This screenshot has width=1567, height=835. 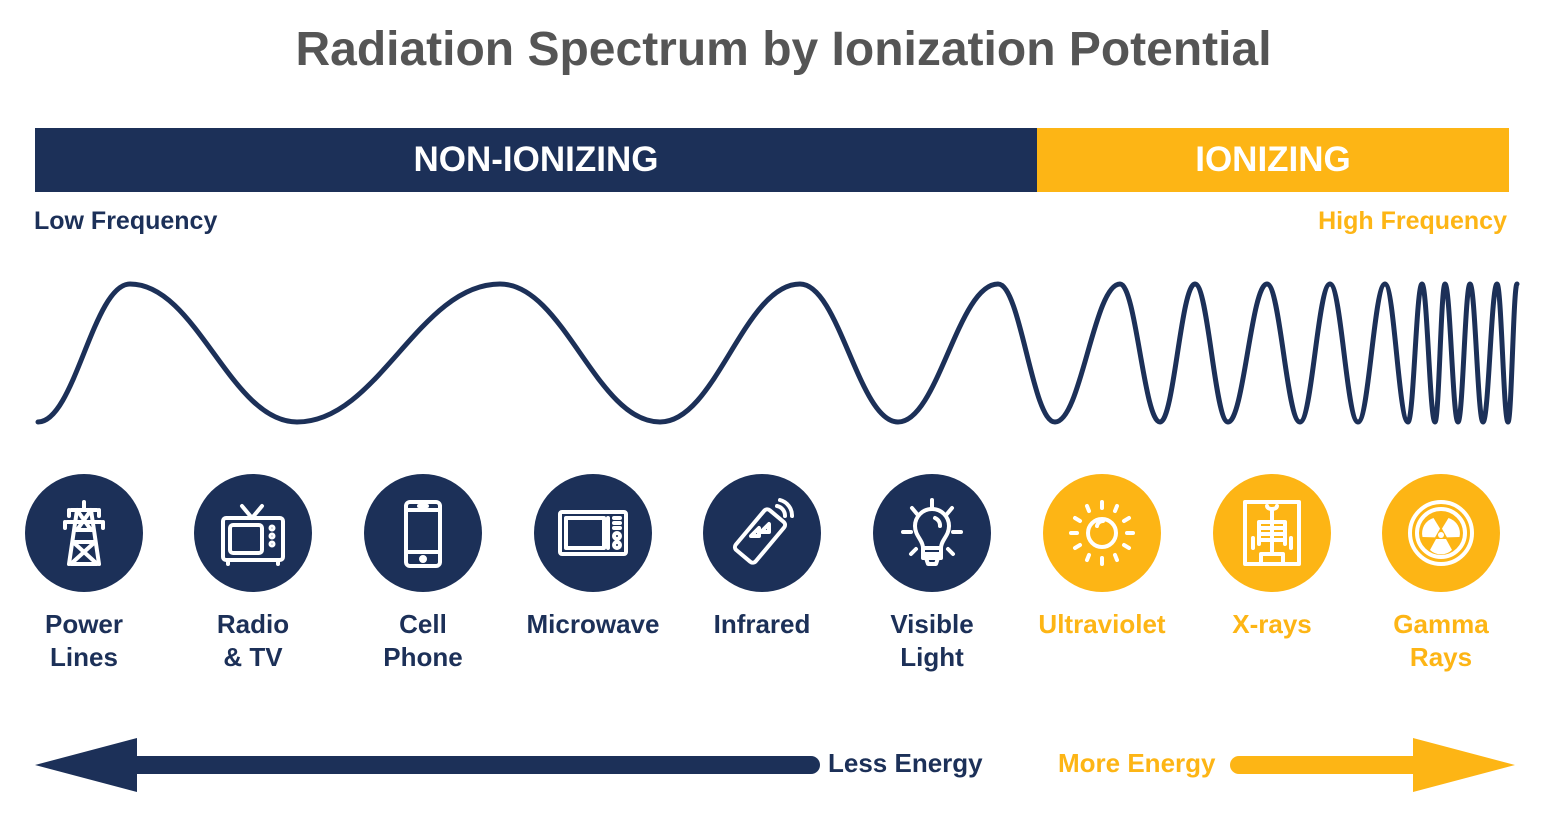 What do you see at coordinates (932, 657) in the screenshot?
I see `label-line: Light` at bounding box center [932, 657].